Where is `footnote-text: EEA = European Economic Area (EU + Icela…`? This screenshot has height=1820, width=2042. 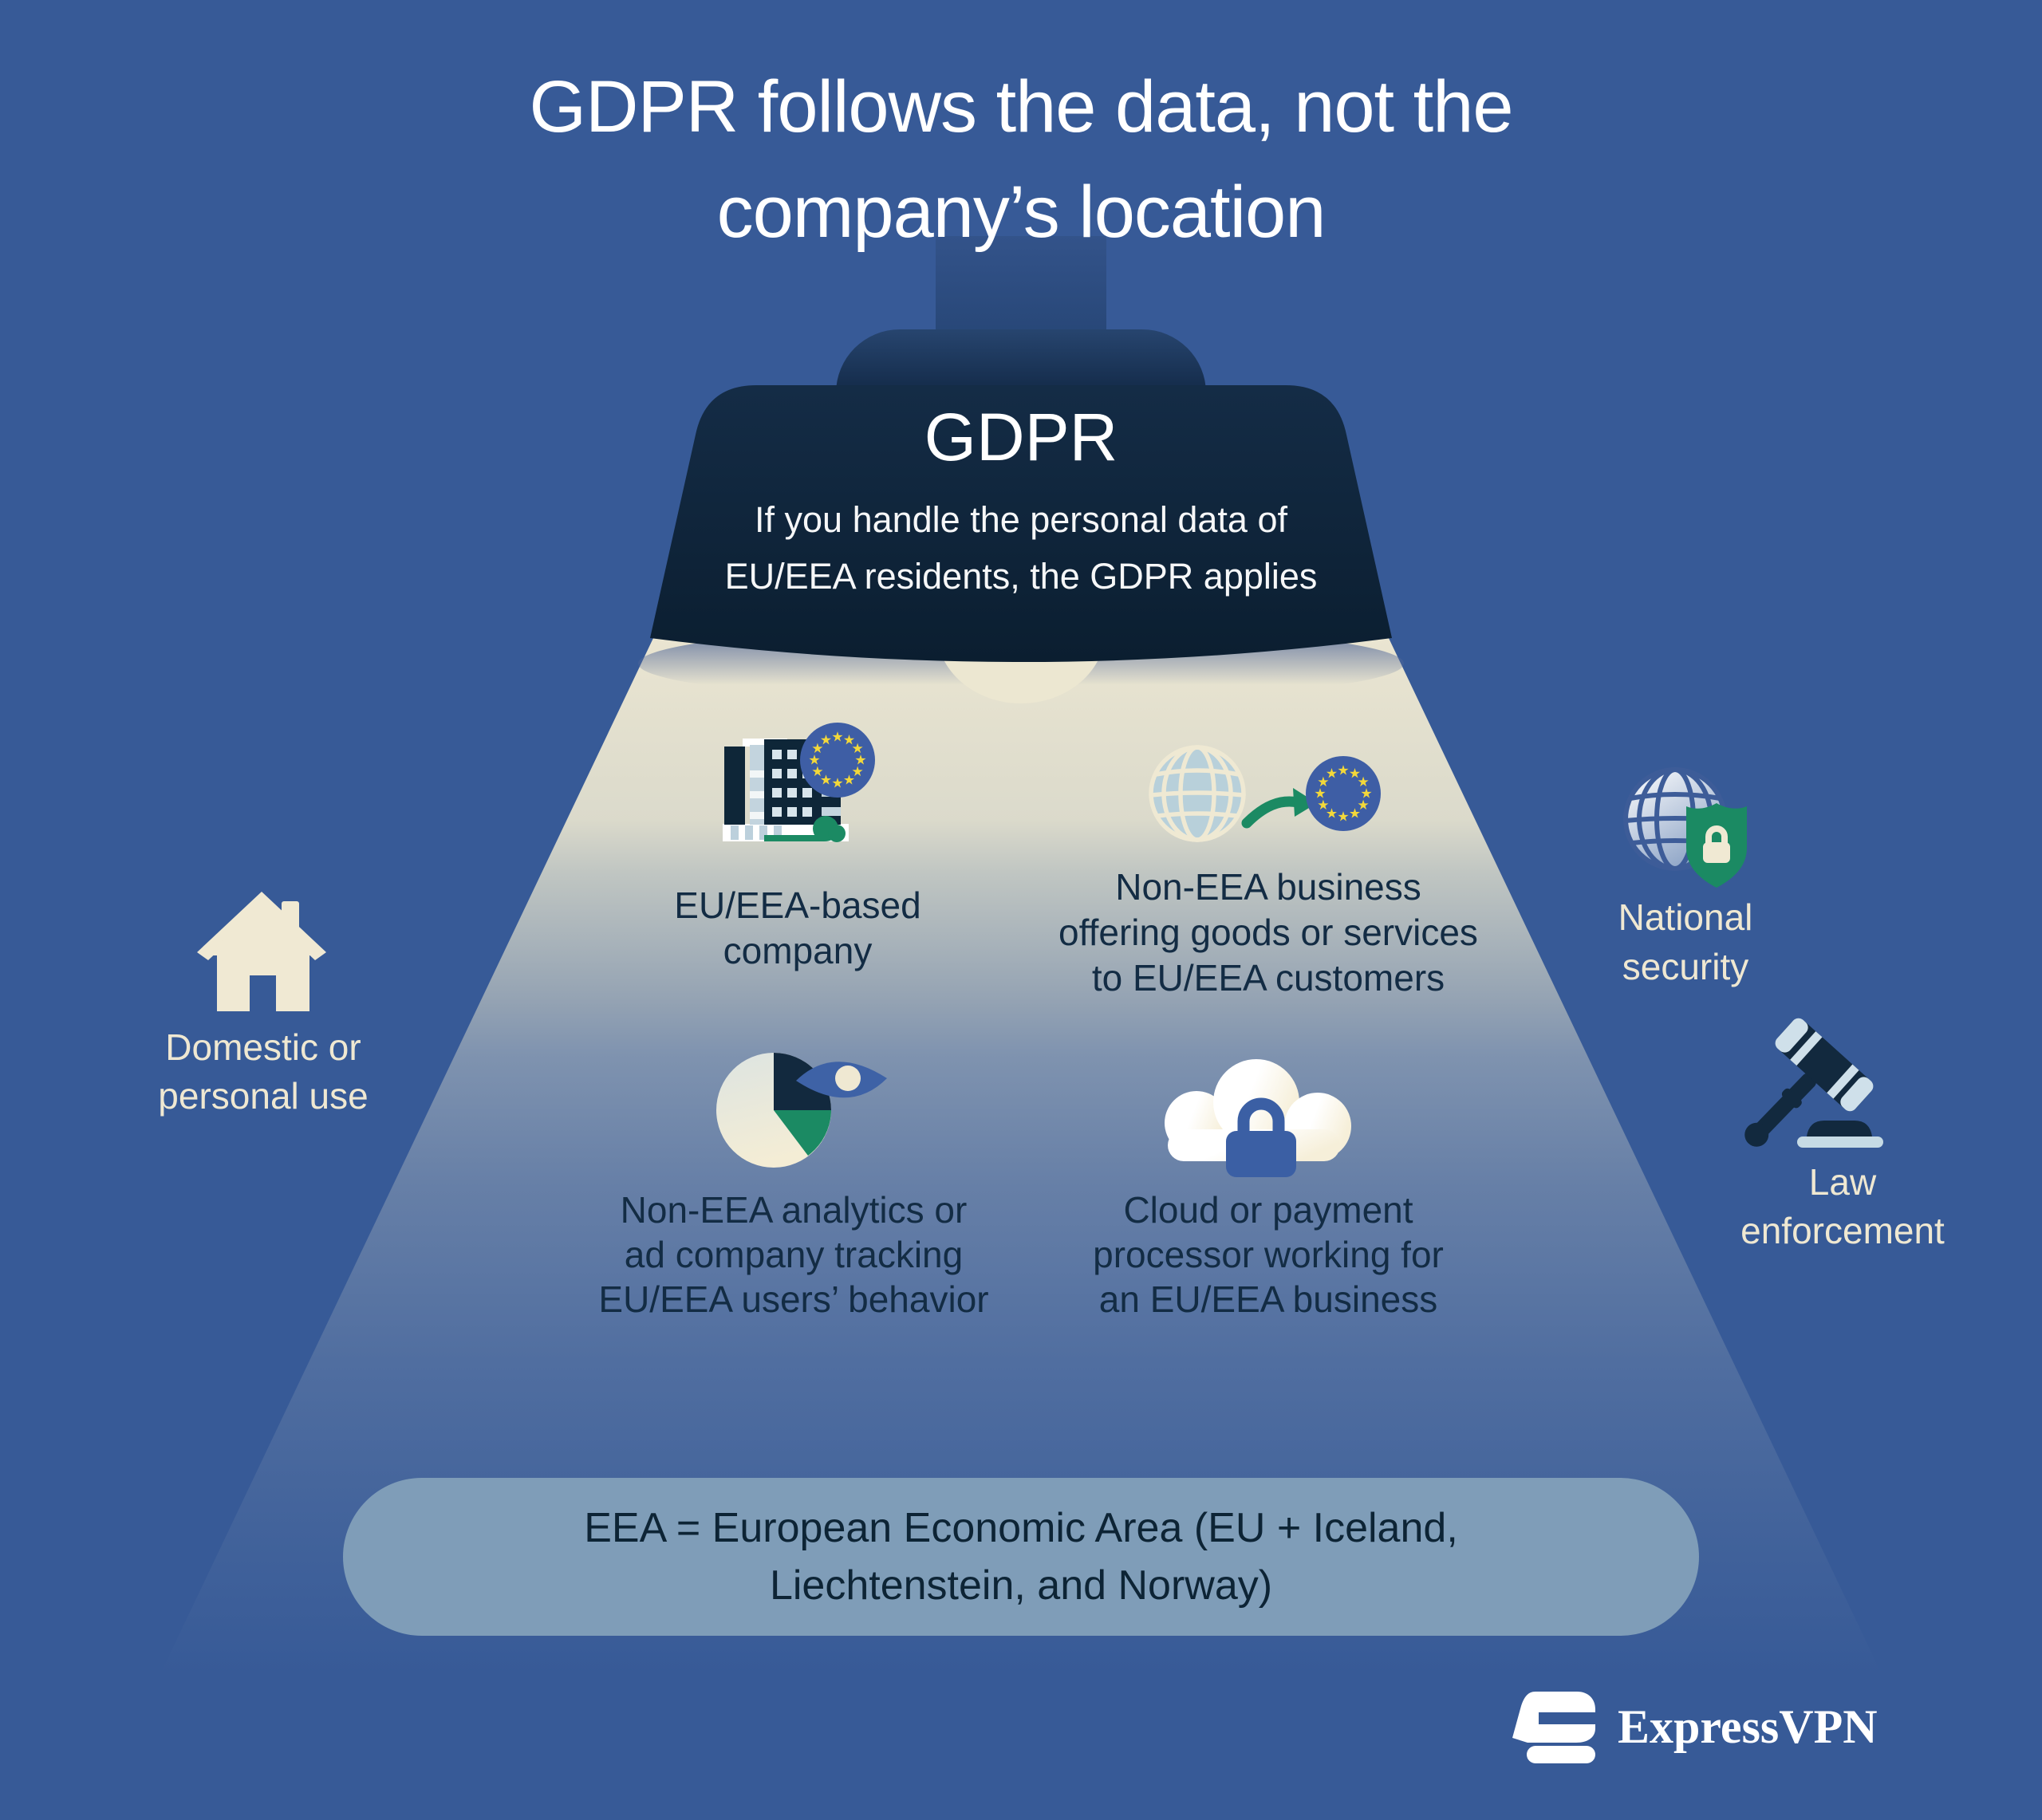 footnote-text: EEA = European Economic Area (EU + Icela… is located at coordinates (1021, 1557).